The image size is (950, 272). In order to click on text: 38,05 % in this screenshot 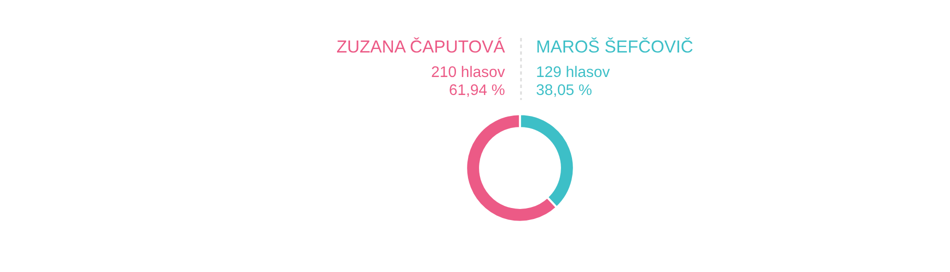, I will do `click(564, 90)`.